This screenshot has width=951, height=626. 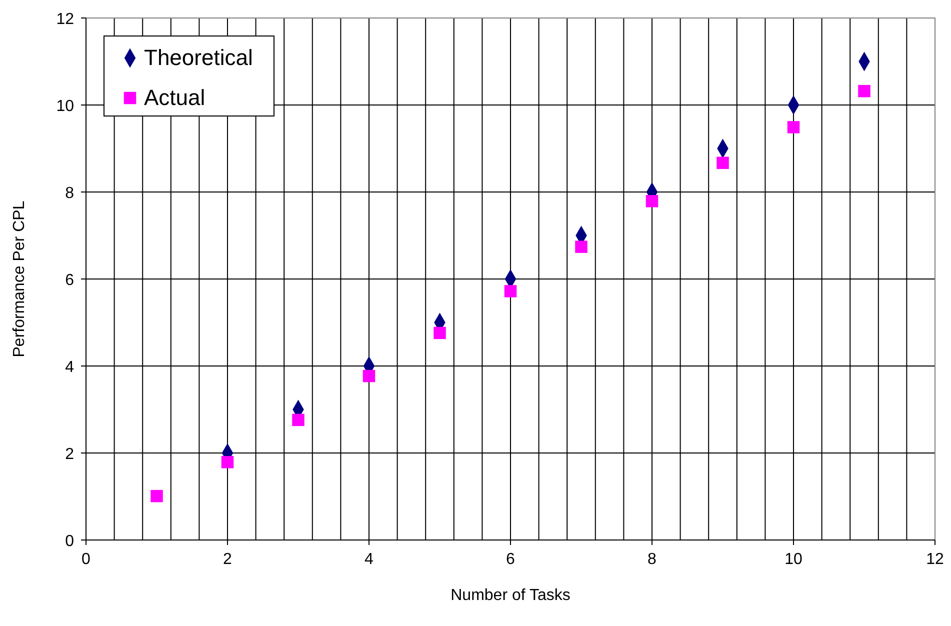 What do you see at coordinates (69, 280) in the screenshot?
I see `y-tick-label: 6` at bounding box center [69, 280].